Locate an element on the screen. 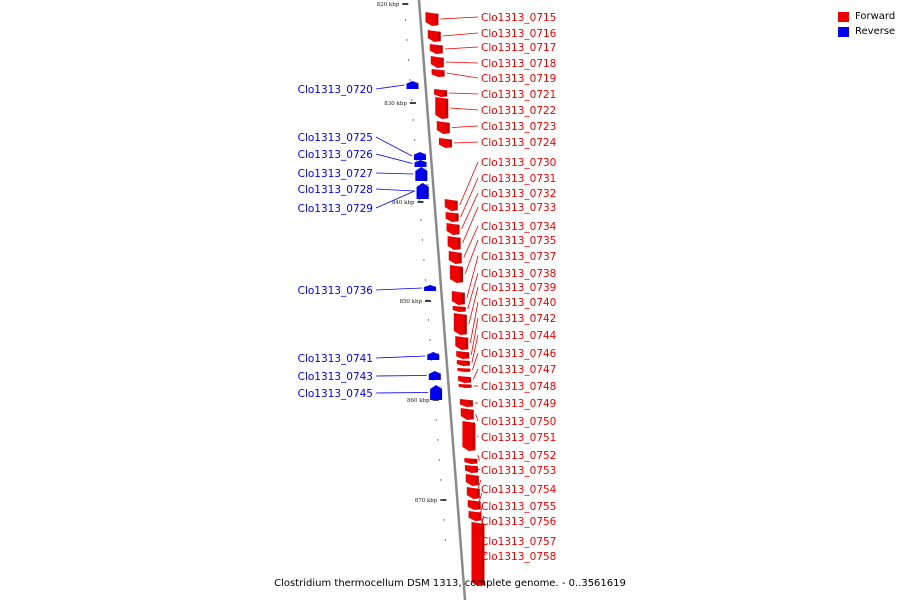  gene-label: Clo1313_0718 is located at coordinates (518, 64).